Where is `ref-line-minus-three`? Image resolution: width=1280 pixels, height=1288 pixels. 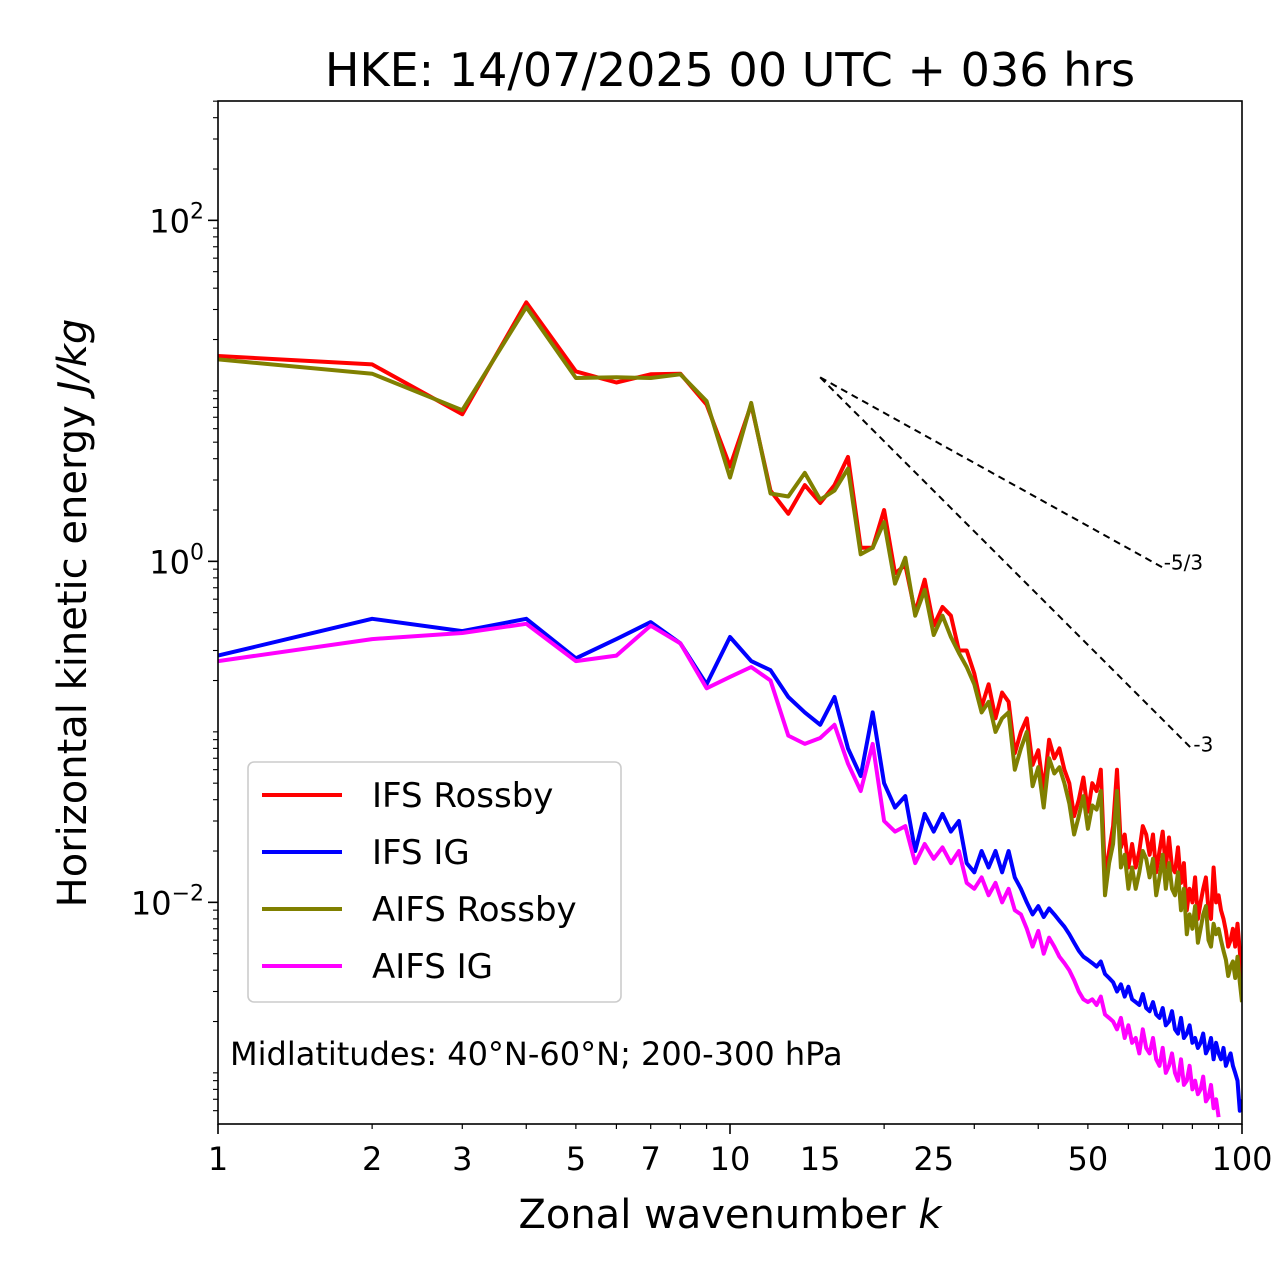 ref-line-minus-three is located at coordinates (1006, 563).